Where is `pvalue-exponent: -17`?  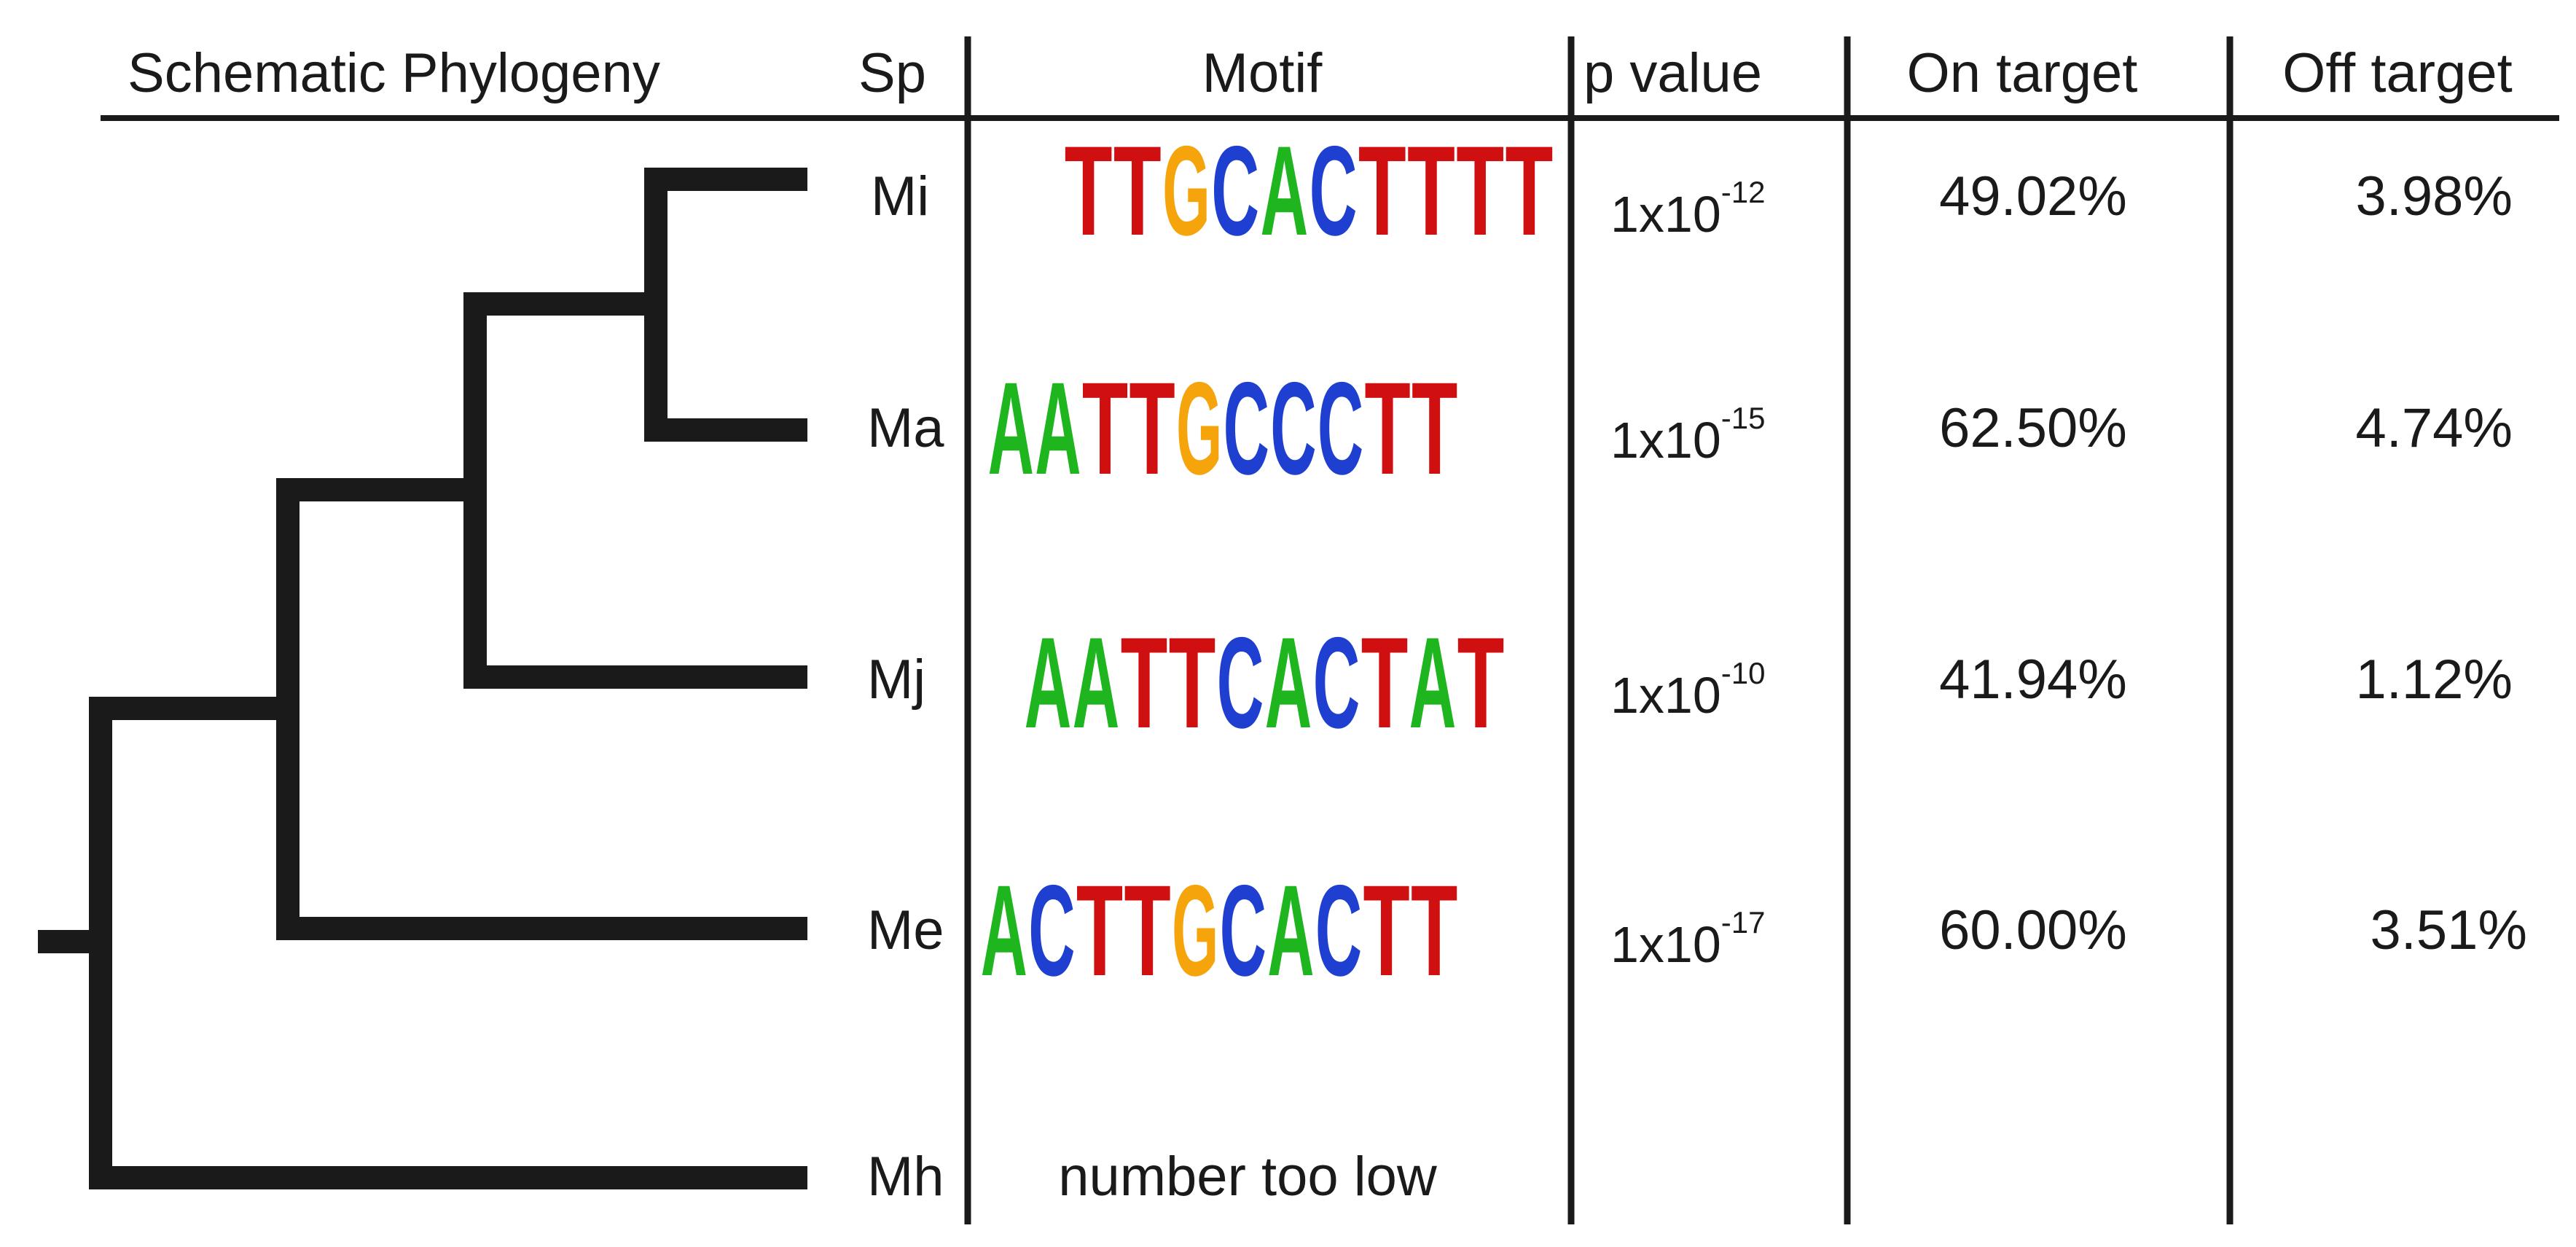 pvalue-exponent: -17 is located at coordinates (1743, 922).